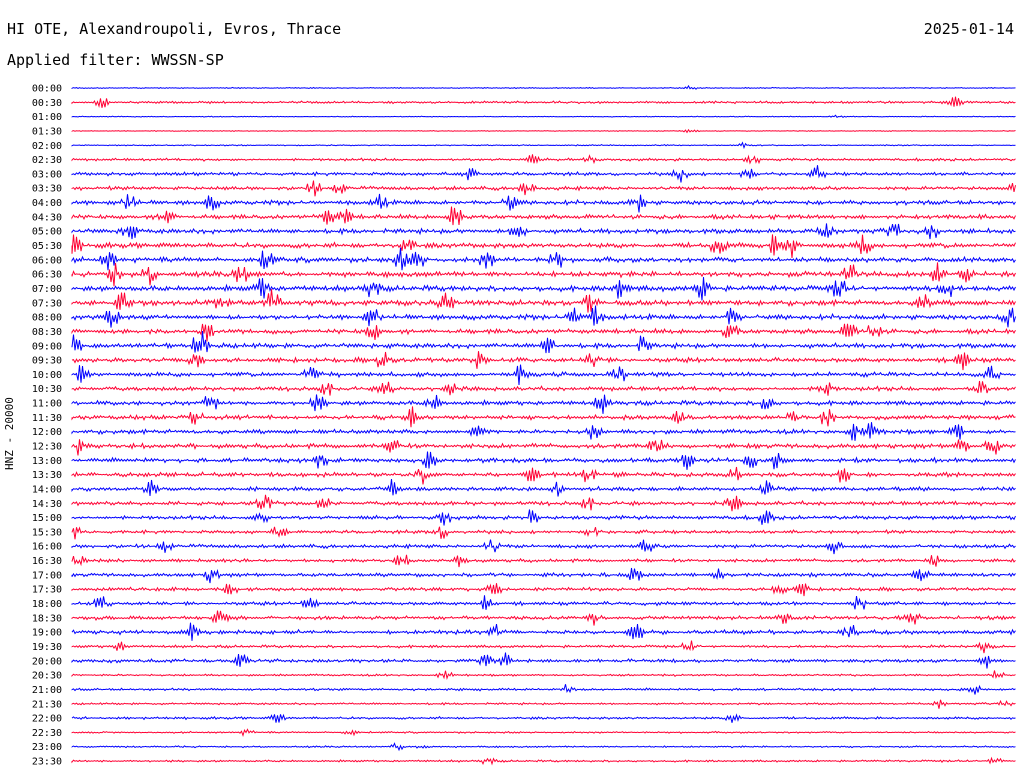  What do you see at coordinates (47, 647) in the screenshot?
I see `time-tick-label: 19:30` at bounding box center [47, 647].